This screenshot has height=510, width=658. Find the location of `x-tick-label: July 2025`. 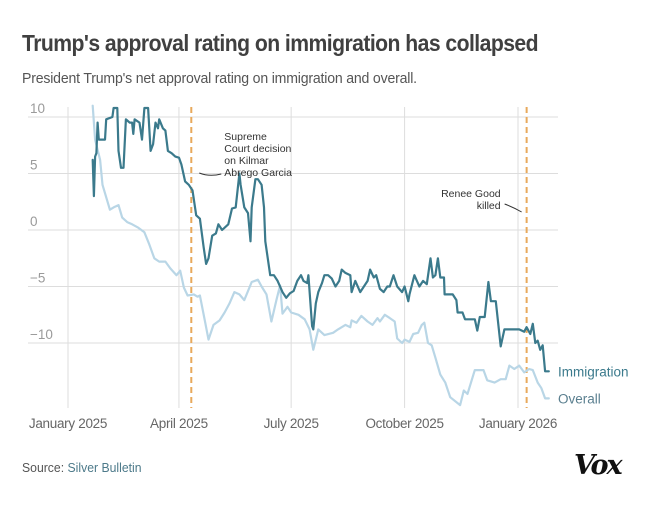

x-tick-label: July 2025 is located at coordinates (291, 423).